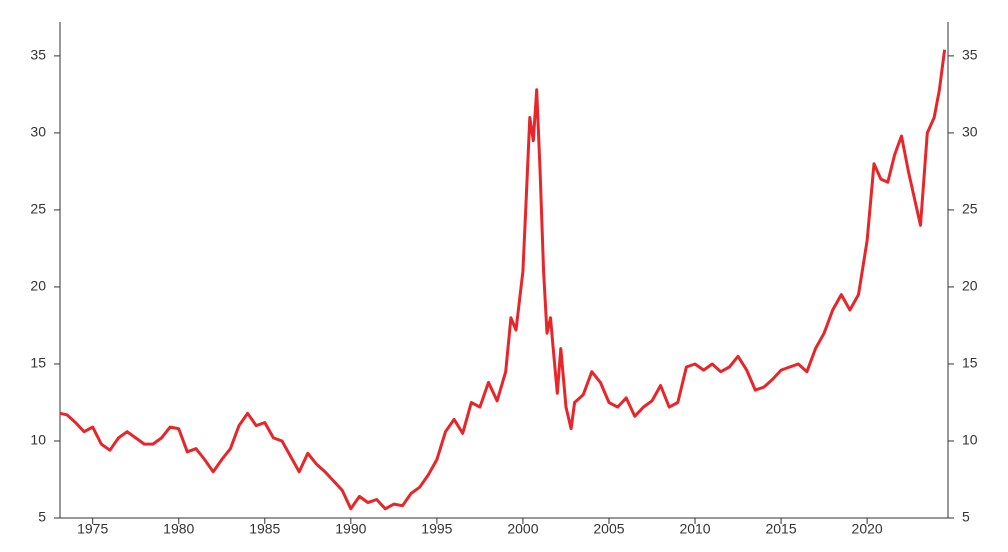  Describe the element at coordinates (38, 440) in the screenshot. I see `y-tick-label: 10` at that location.